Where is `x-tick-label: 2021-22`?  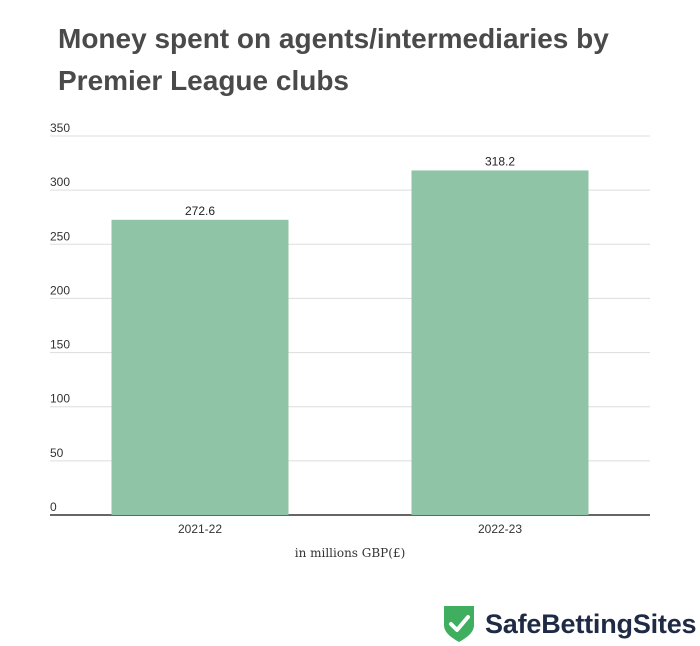
x-tick-label: 2021-22 is located at coordinates (200, 529).